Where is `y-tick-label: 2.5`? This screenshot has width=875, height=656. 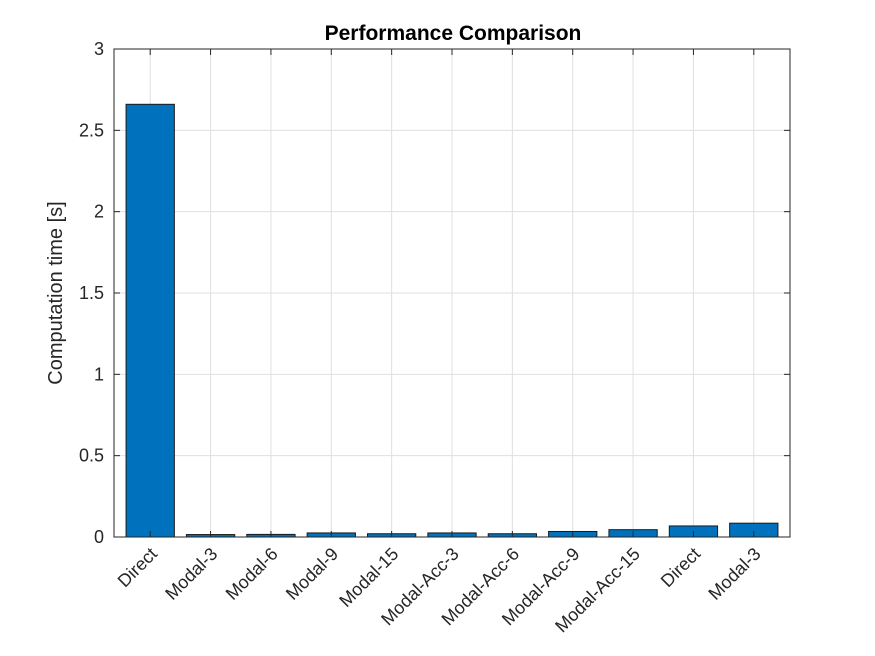
y-tick-label: 2.5 is located at coordinates (91, 130).